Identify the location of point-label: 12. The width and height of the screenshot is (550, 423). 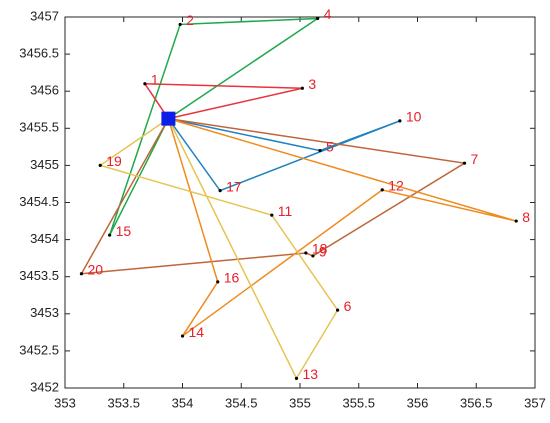
(396, 186).